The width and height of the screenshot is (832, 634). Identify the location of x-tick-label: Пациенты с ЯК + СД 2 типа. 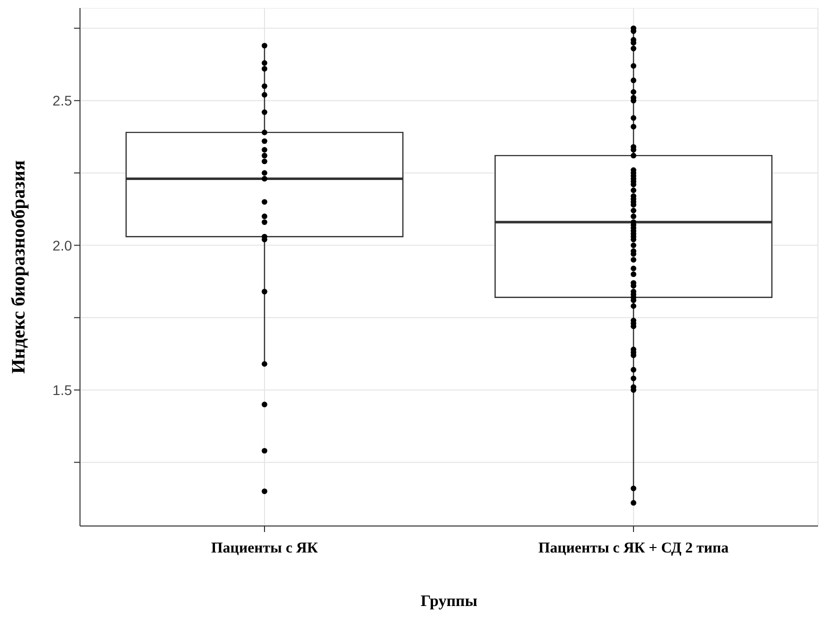
(634, 548).